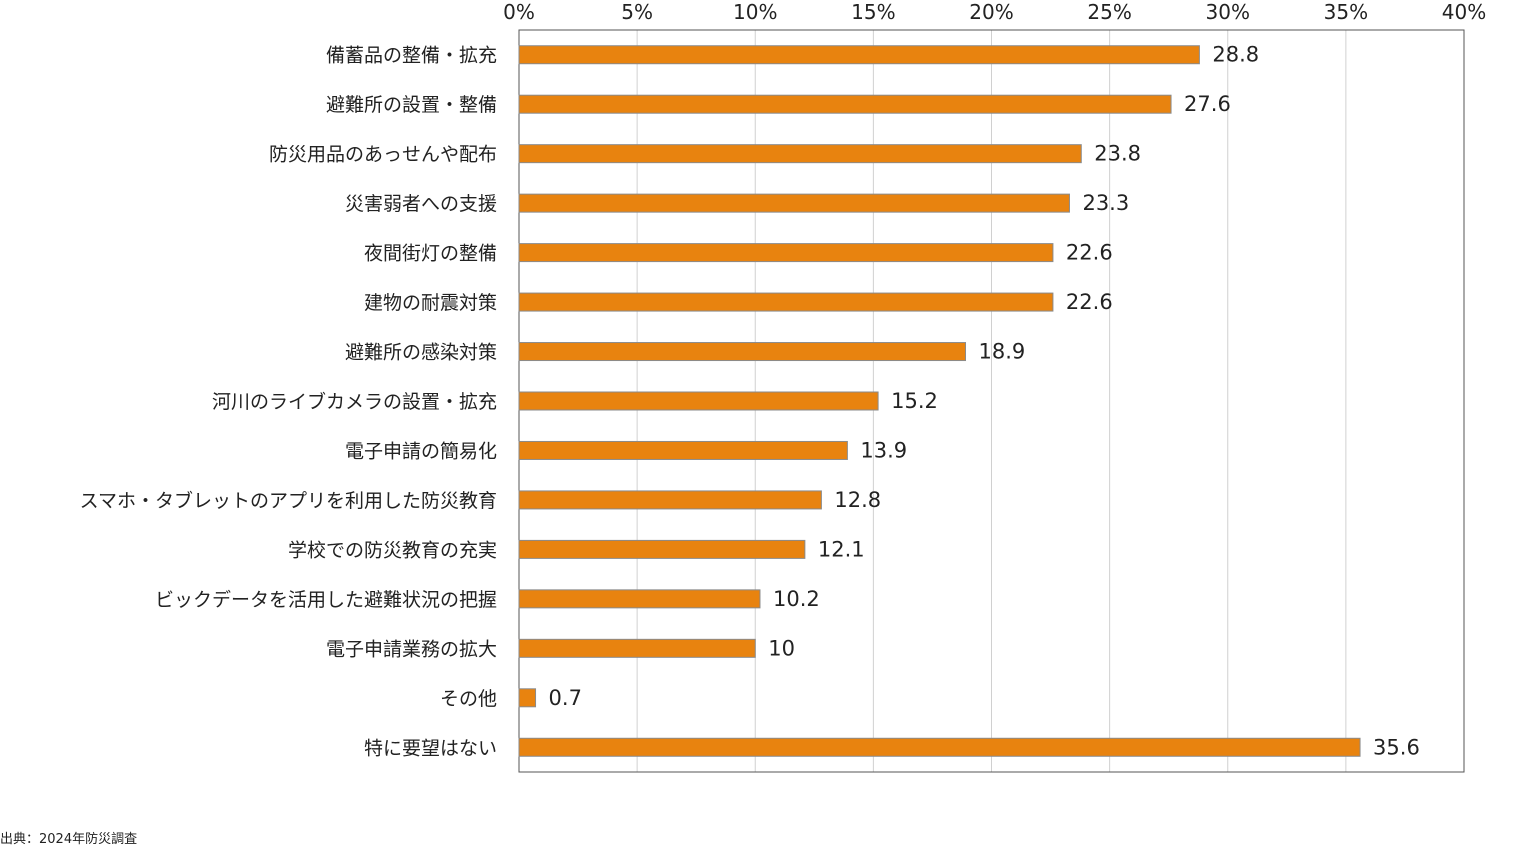  What do you see at coordinates (781, 648) in the screenshot?
I see `data-label: 10` at bounding box center [781, 648].